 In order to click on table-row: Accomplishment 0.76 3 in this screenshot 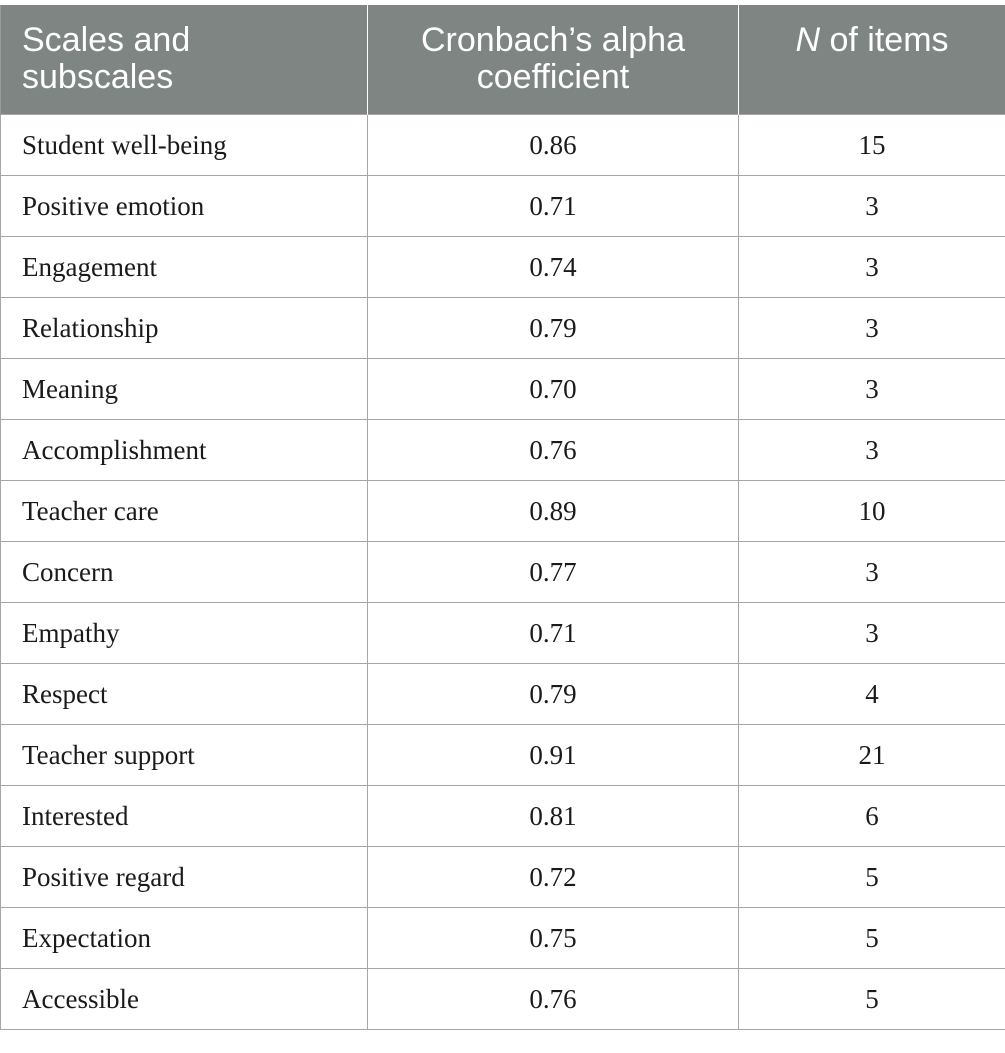, I will do `click(502, 450)`.